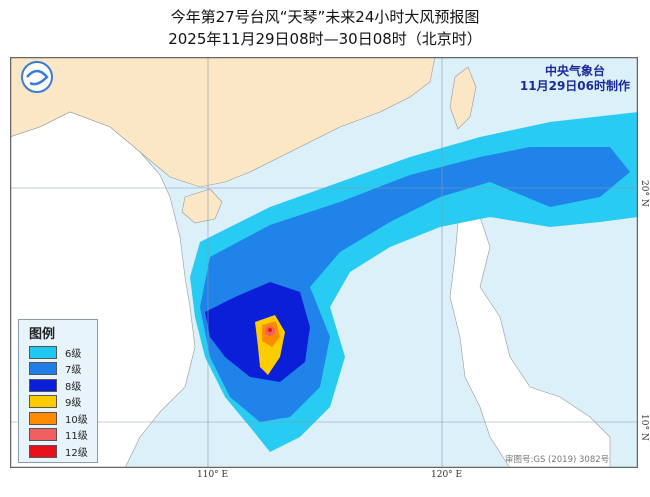 The height and width of the screenshot is (497, 650). I want to click on legend-title: 图例, so click(42, 334).